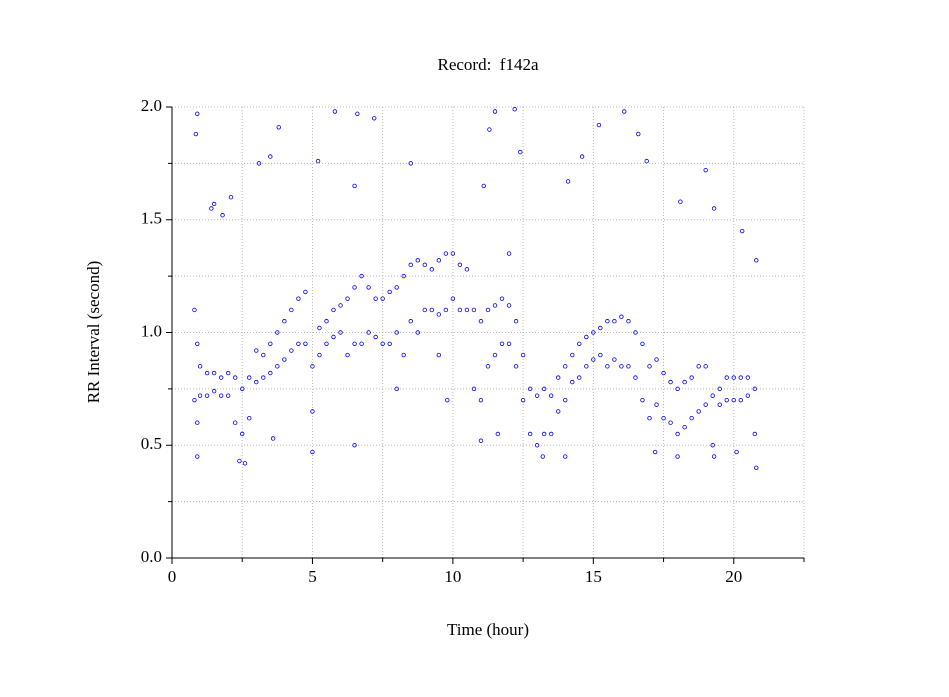 The image size is (949, 697). Describe the element at coordinates (151, 443) in the screenshot. I see `y-tick-label: 0.5` at that location.